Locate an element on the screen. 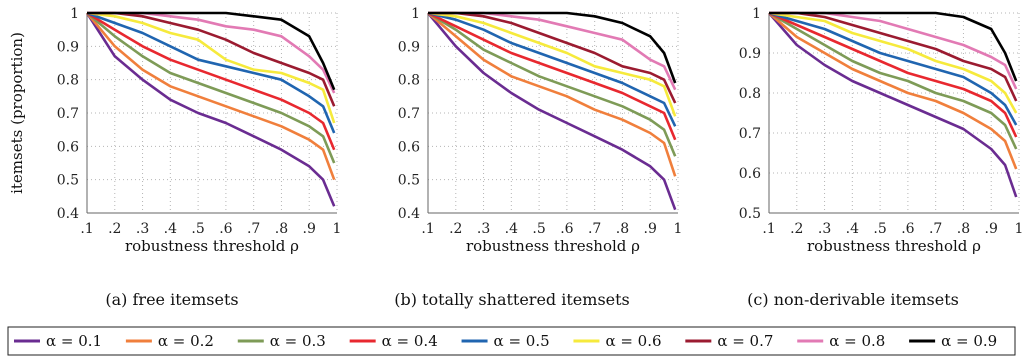  legend-item: α = 0.7 is located at coordinates (729, 341).